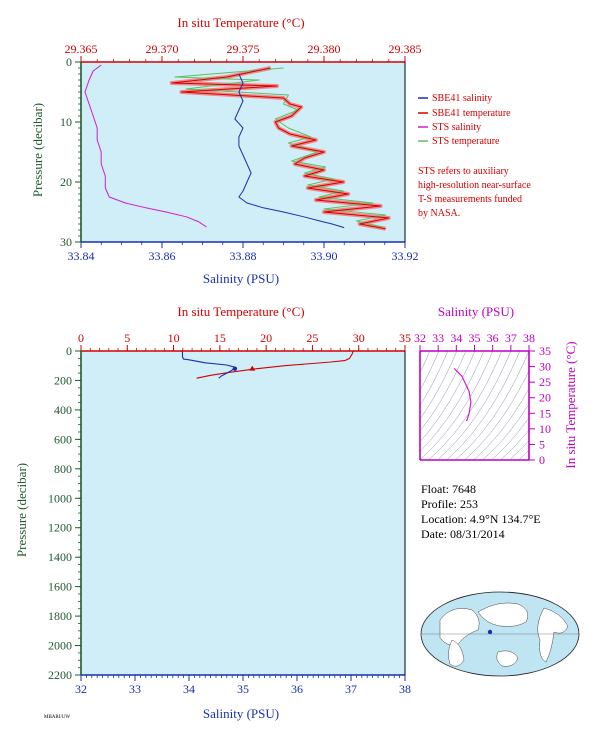 The height and width of the screenshot is (736, 601). I want to click on sts-note-line-4: by NASA., so click(439, 213).